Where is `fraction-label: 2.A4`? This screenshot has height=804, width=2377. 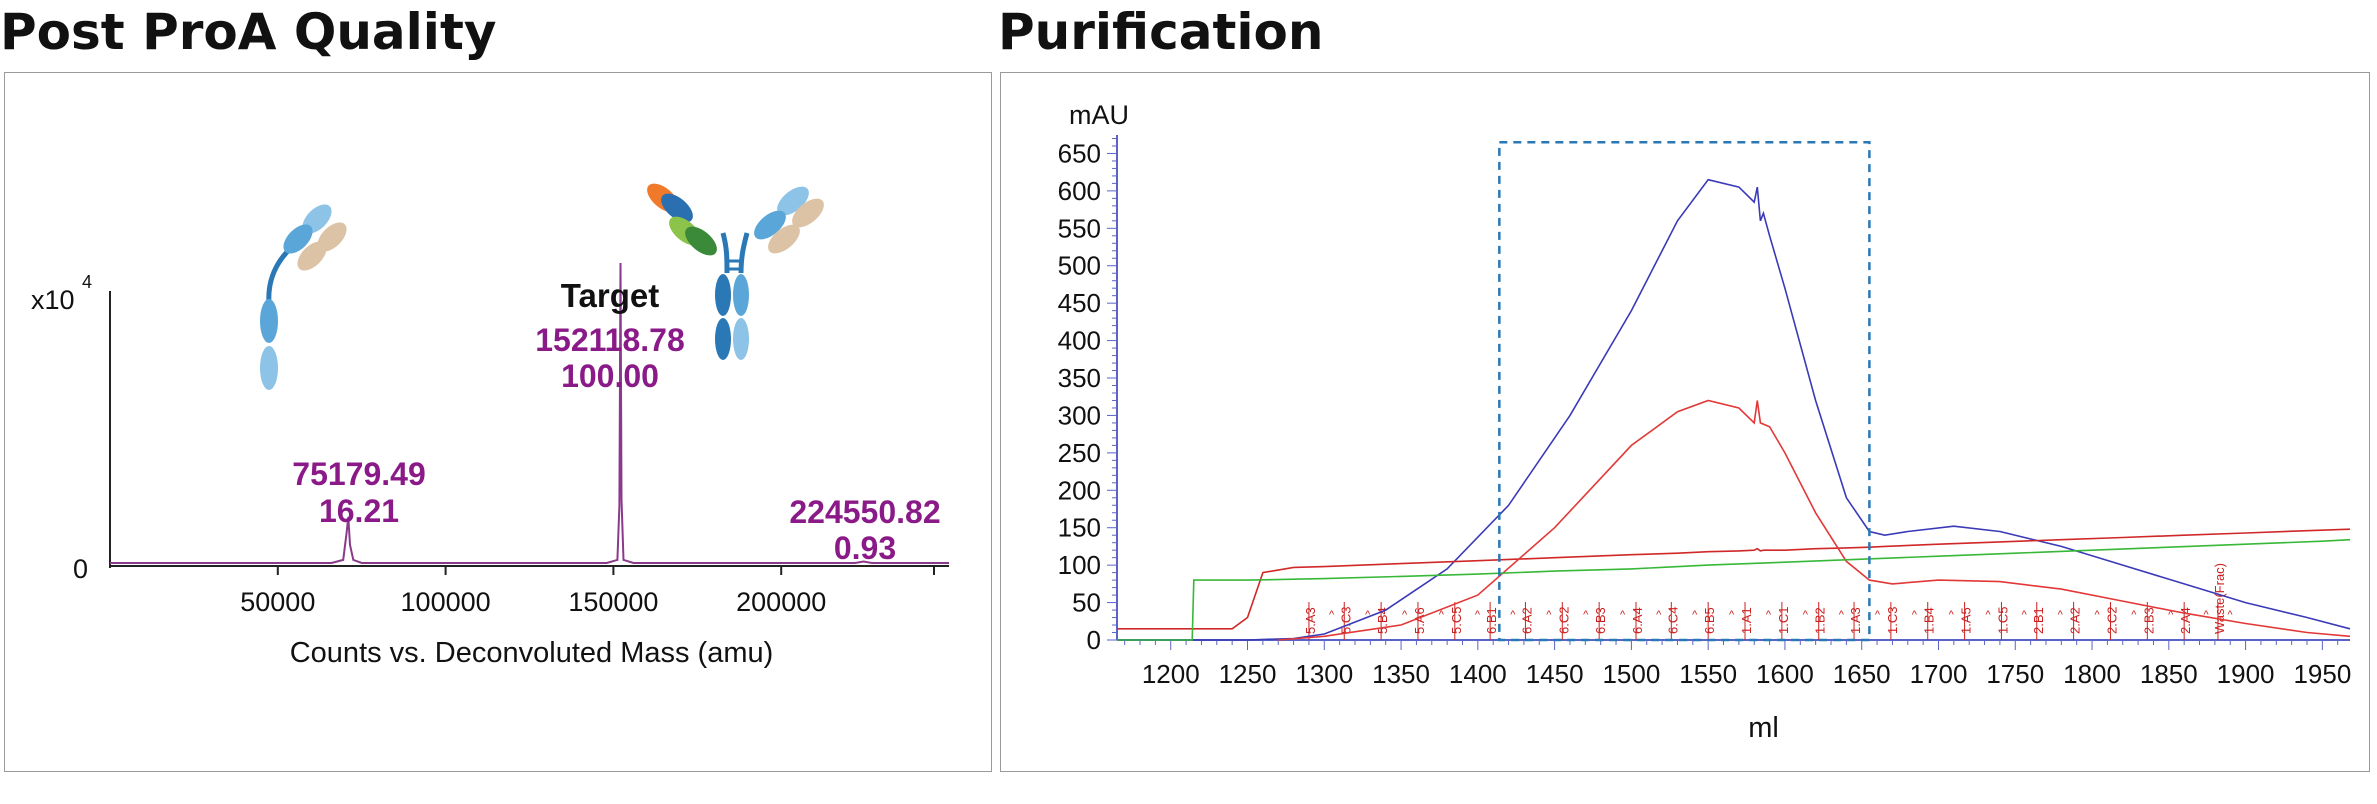
fraction-label: 2.A4 is located at coordinates (2185, 620).